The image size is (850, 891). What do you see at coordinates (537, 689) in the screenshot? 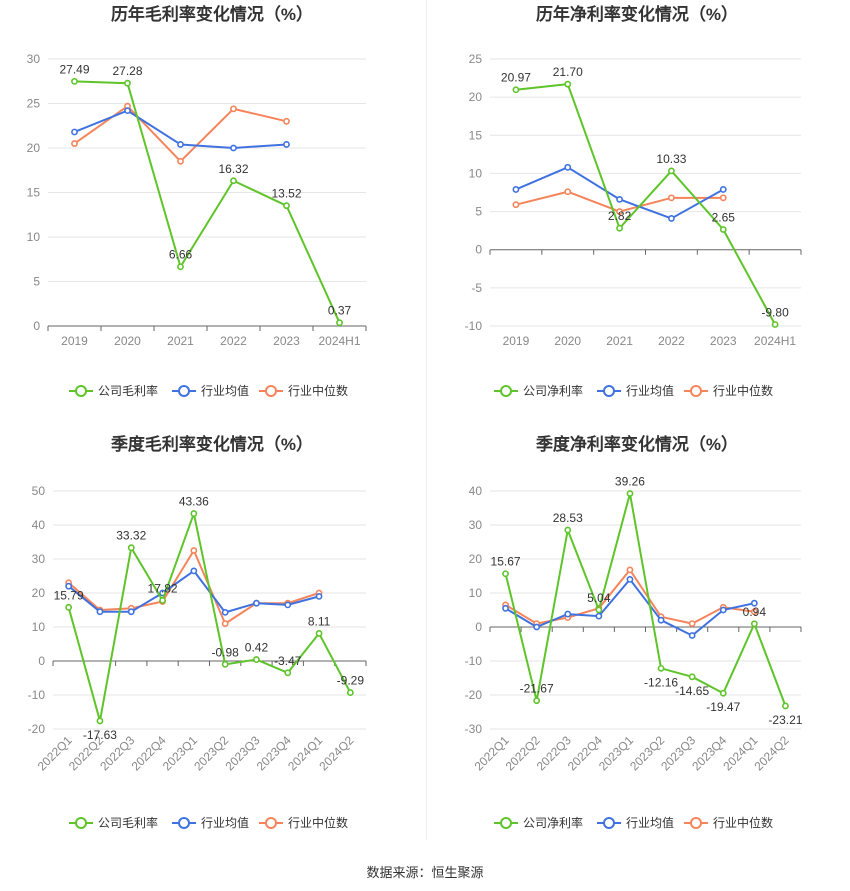
I see `data-label: -21.67` at bounding box center [537, 689].